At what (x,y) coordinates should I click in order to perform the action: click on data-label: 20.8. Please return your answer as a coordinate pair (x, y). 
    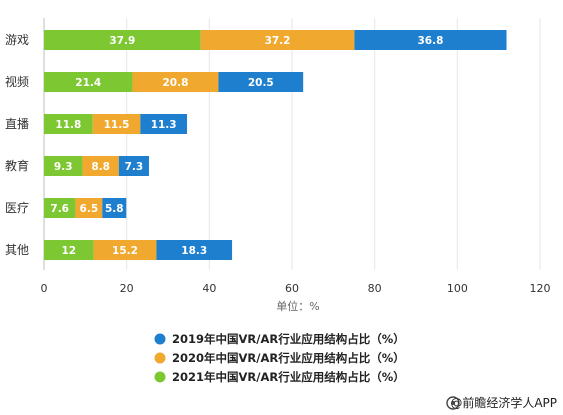
    Looking at the image, I should click on (175, 83).